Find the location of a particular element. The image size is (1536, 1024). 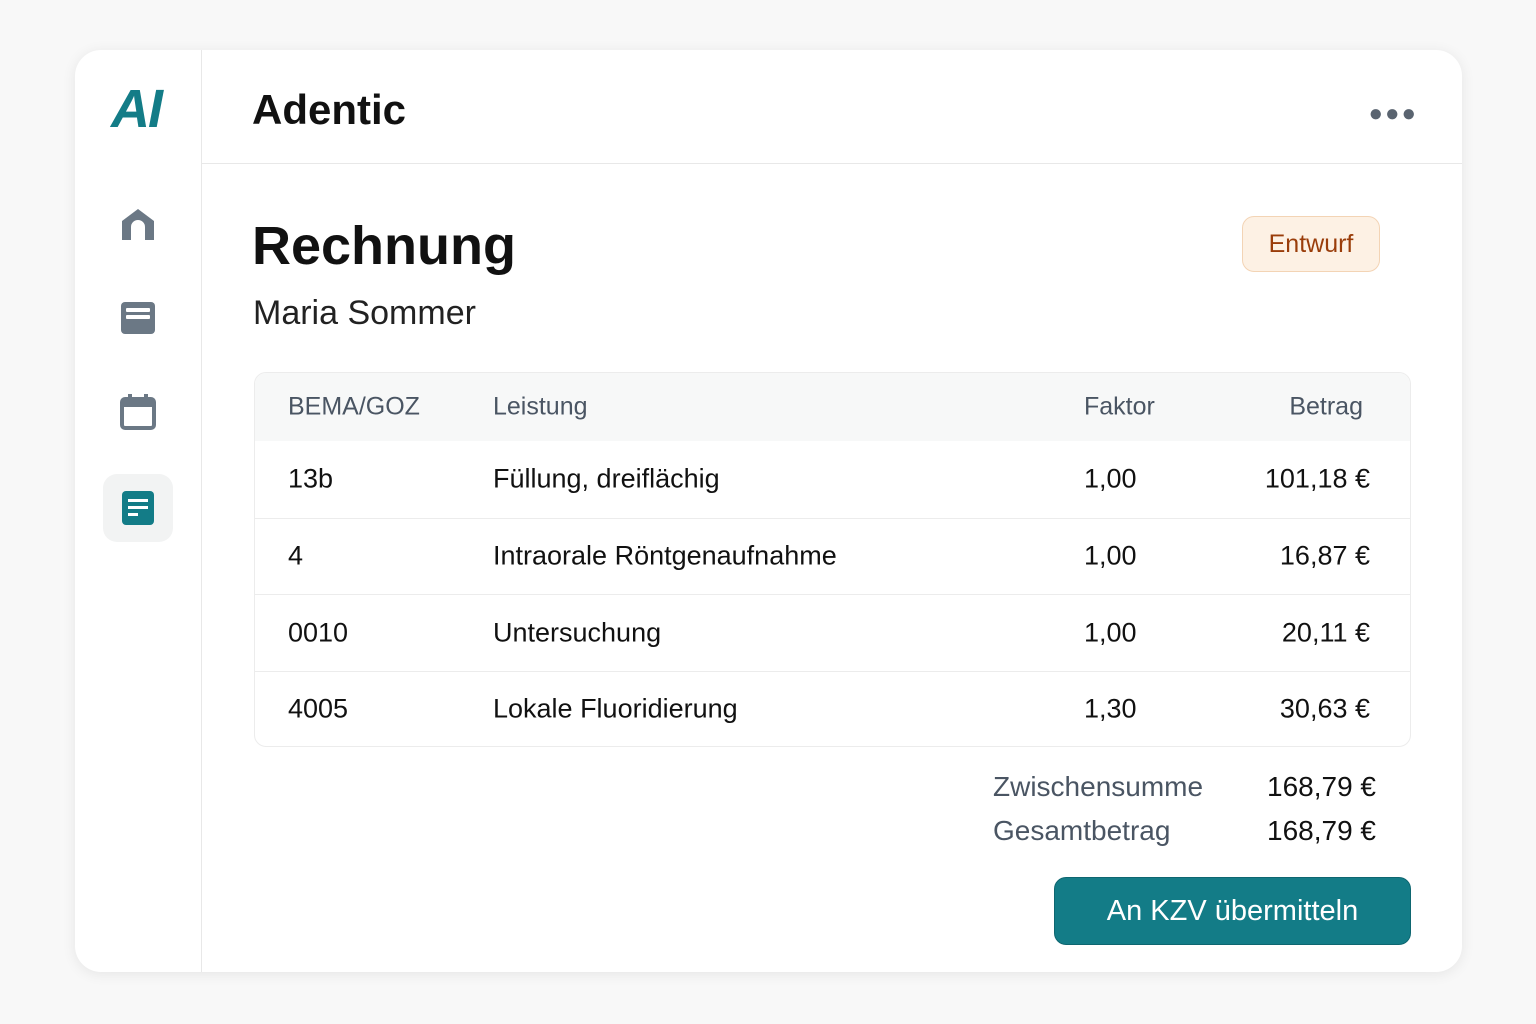

table-row: 13b Füllung, dreiflächig 1,00 101,18 € is located at coordinates (832, 479).